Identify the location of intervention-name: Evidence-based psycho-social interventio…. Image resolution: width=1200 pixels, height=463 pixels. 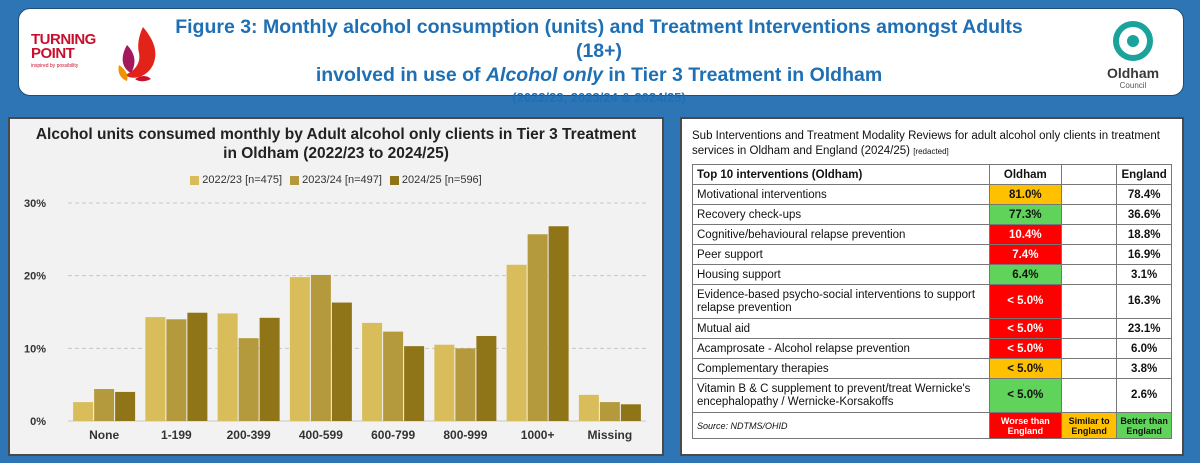
(841, 301).